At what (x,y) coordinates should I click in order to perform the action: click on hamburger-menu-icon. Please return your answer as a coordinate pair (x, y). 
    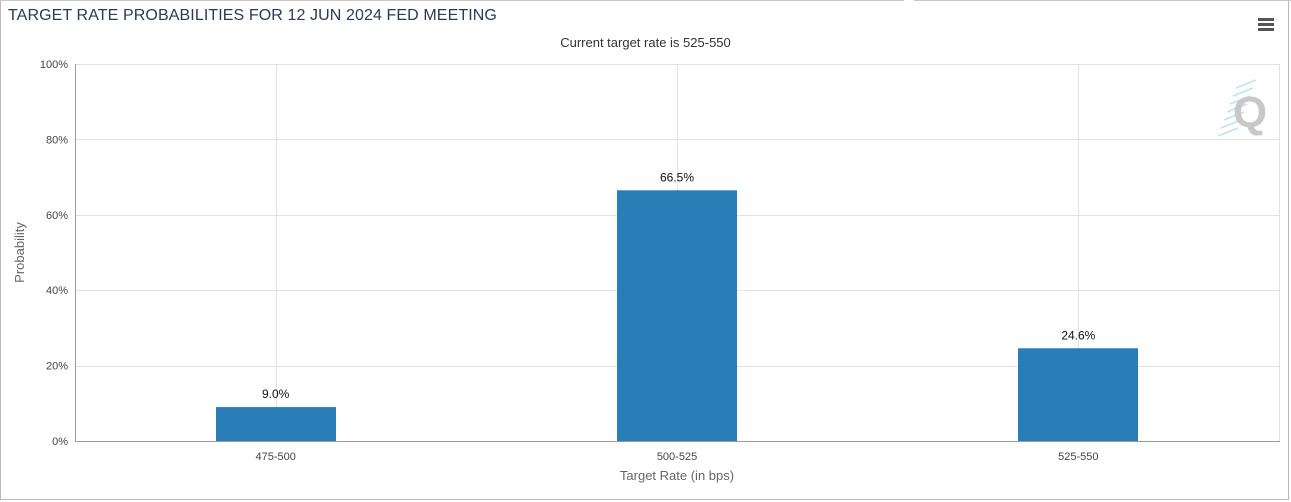
    Looking at the image, I should click on (1266, 28).